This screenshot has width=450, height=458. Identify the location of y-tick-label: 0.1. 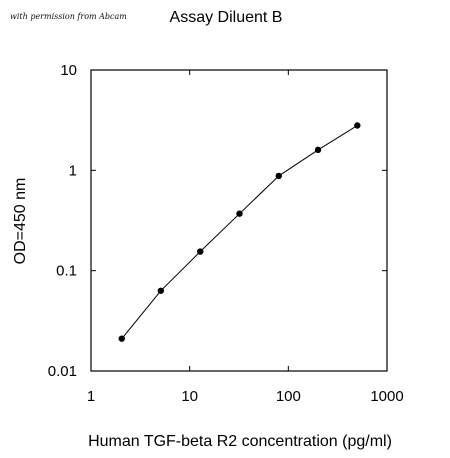
(66, 271).